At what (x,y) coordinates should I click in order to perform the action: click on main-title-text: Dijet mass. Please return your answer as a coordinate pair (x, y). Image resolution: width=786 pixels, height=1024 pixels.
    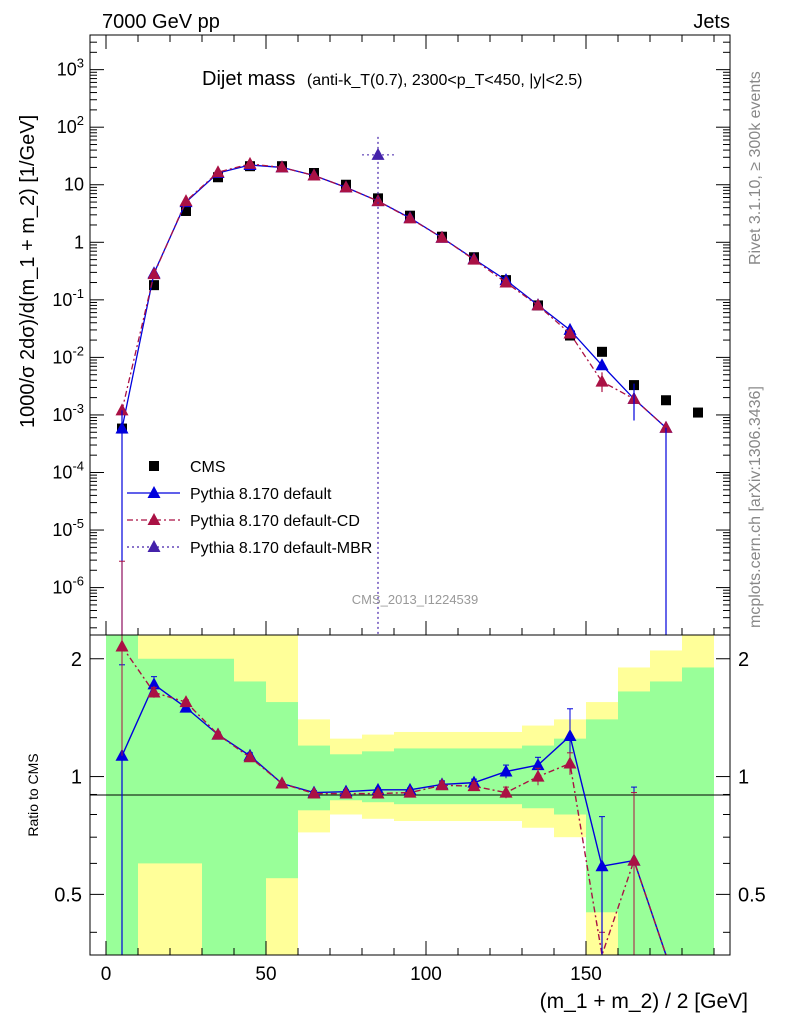
    Looking at the image, I should click on (248, 79).